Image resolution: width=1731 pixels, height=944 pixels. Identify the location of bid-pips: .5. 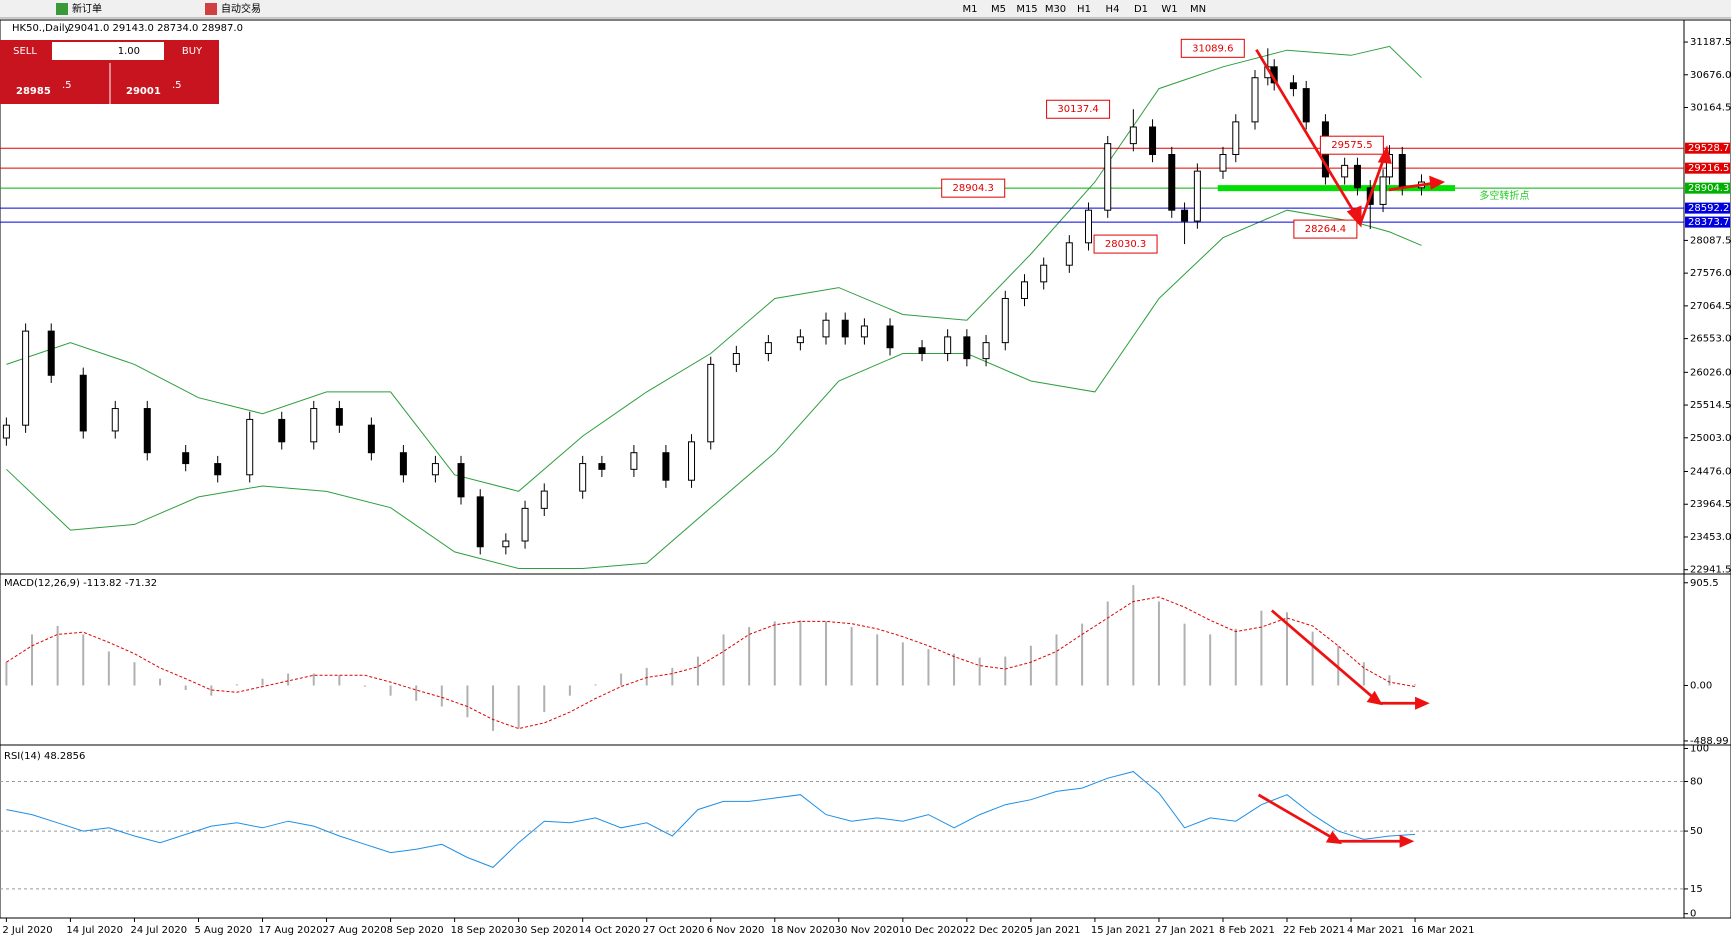
(67, 85).